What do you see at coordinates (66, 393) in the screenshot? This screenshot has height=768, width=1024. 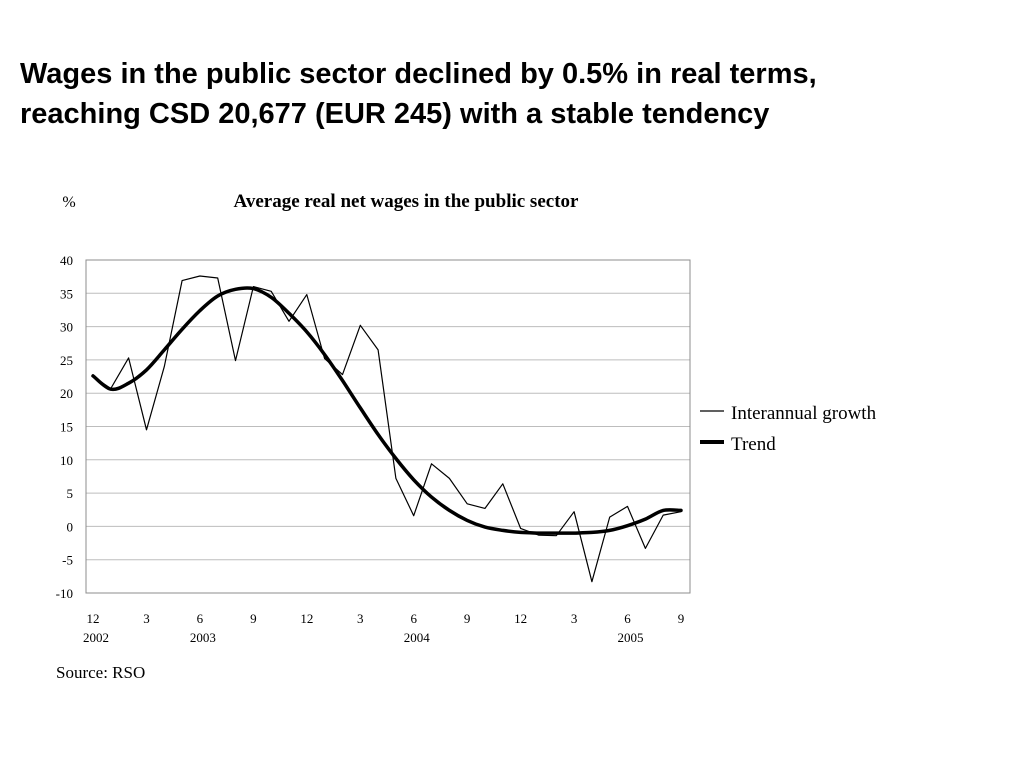 I see `y-tick-label: 20` at bounding box center [66, 393].